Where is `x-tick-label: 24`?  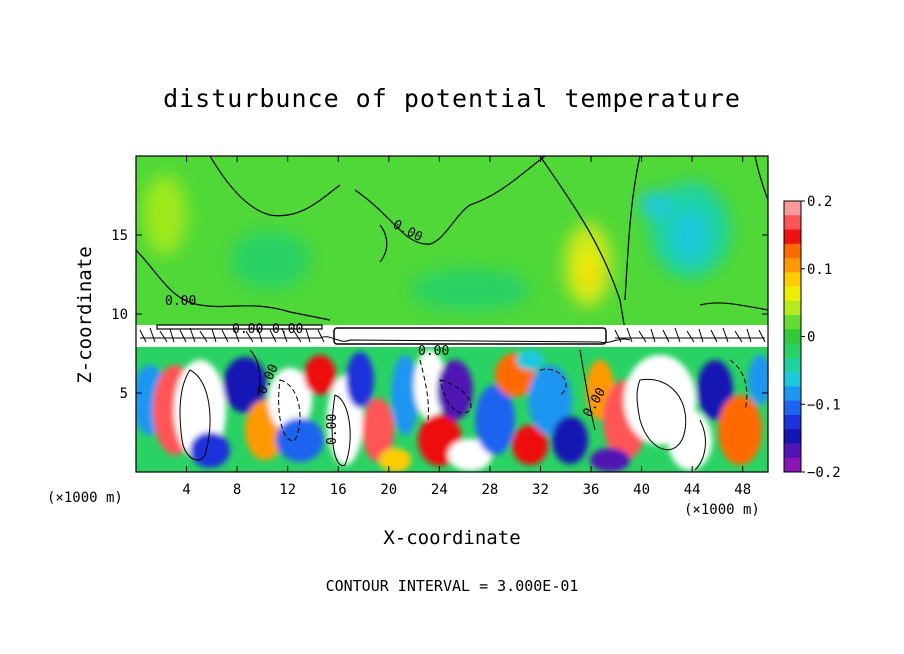 x-tick-label: 24 is located at coordinates (439, 490).